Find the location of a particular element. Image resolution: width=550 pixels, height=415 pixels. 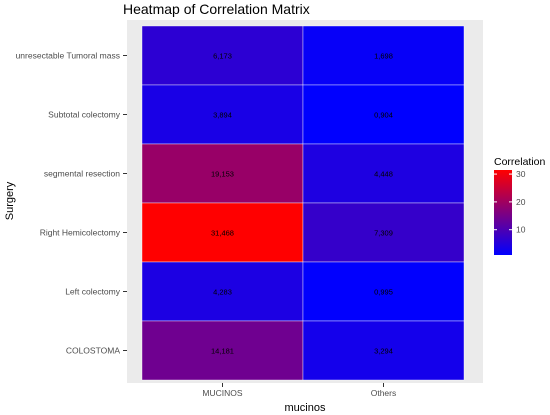

cell-value-label: 0,904 is located at coordinates (383, 115).